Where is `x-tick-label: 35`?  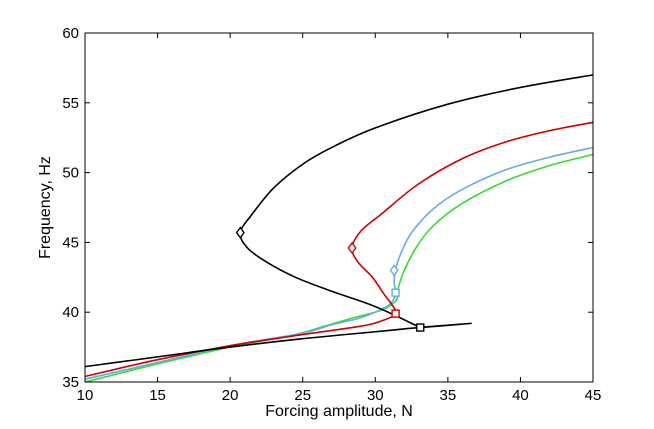
x-tick-label: 35 is located at coordinates (448, 395).